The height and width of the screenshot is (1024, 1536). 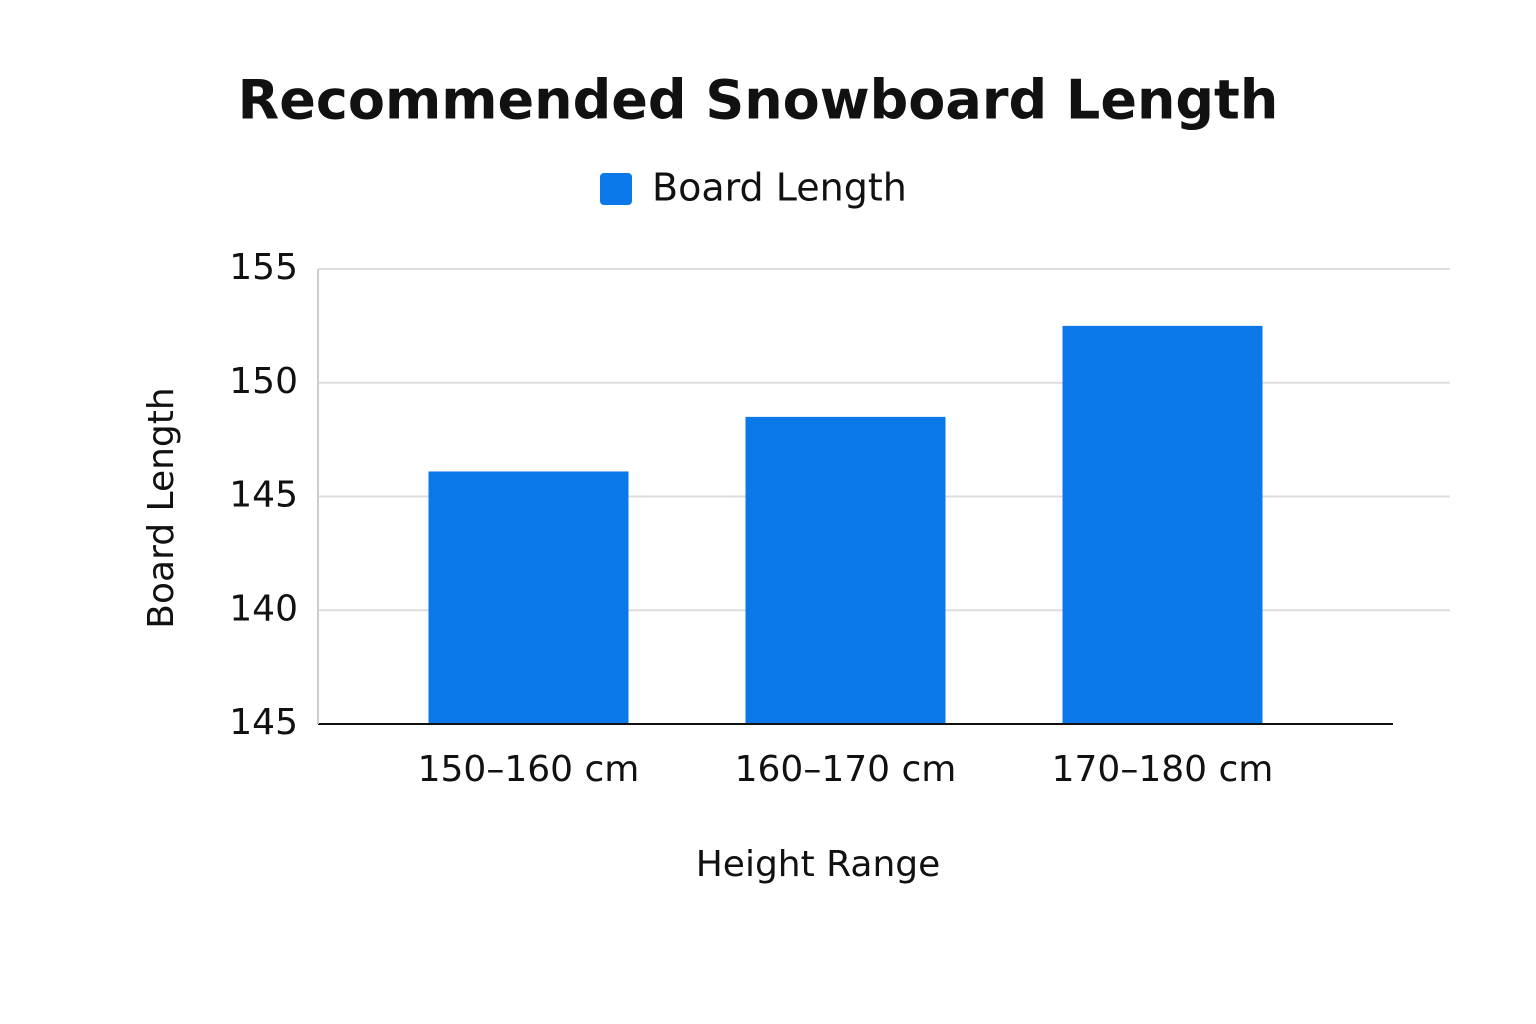 I want to click on chart-title: Recommended Snowboard Length, so click(x=758, y=100).